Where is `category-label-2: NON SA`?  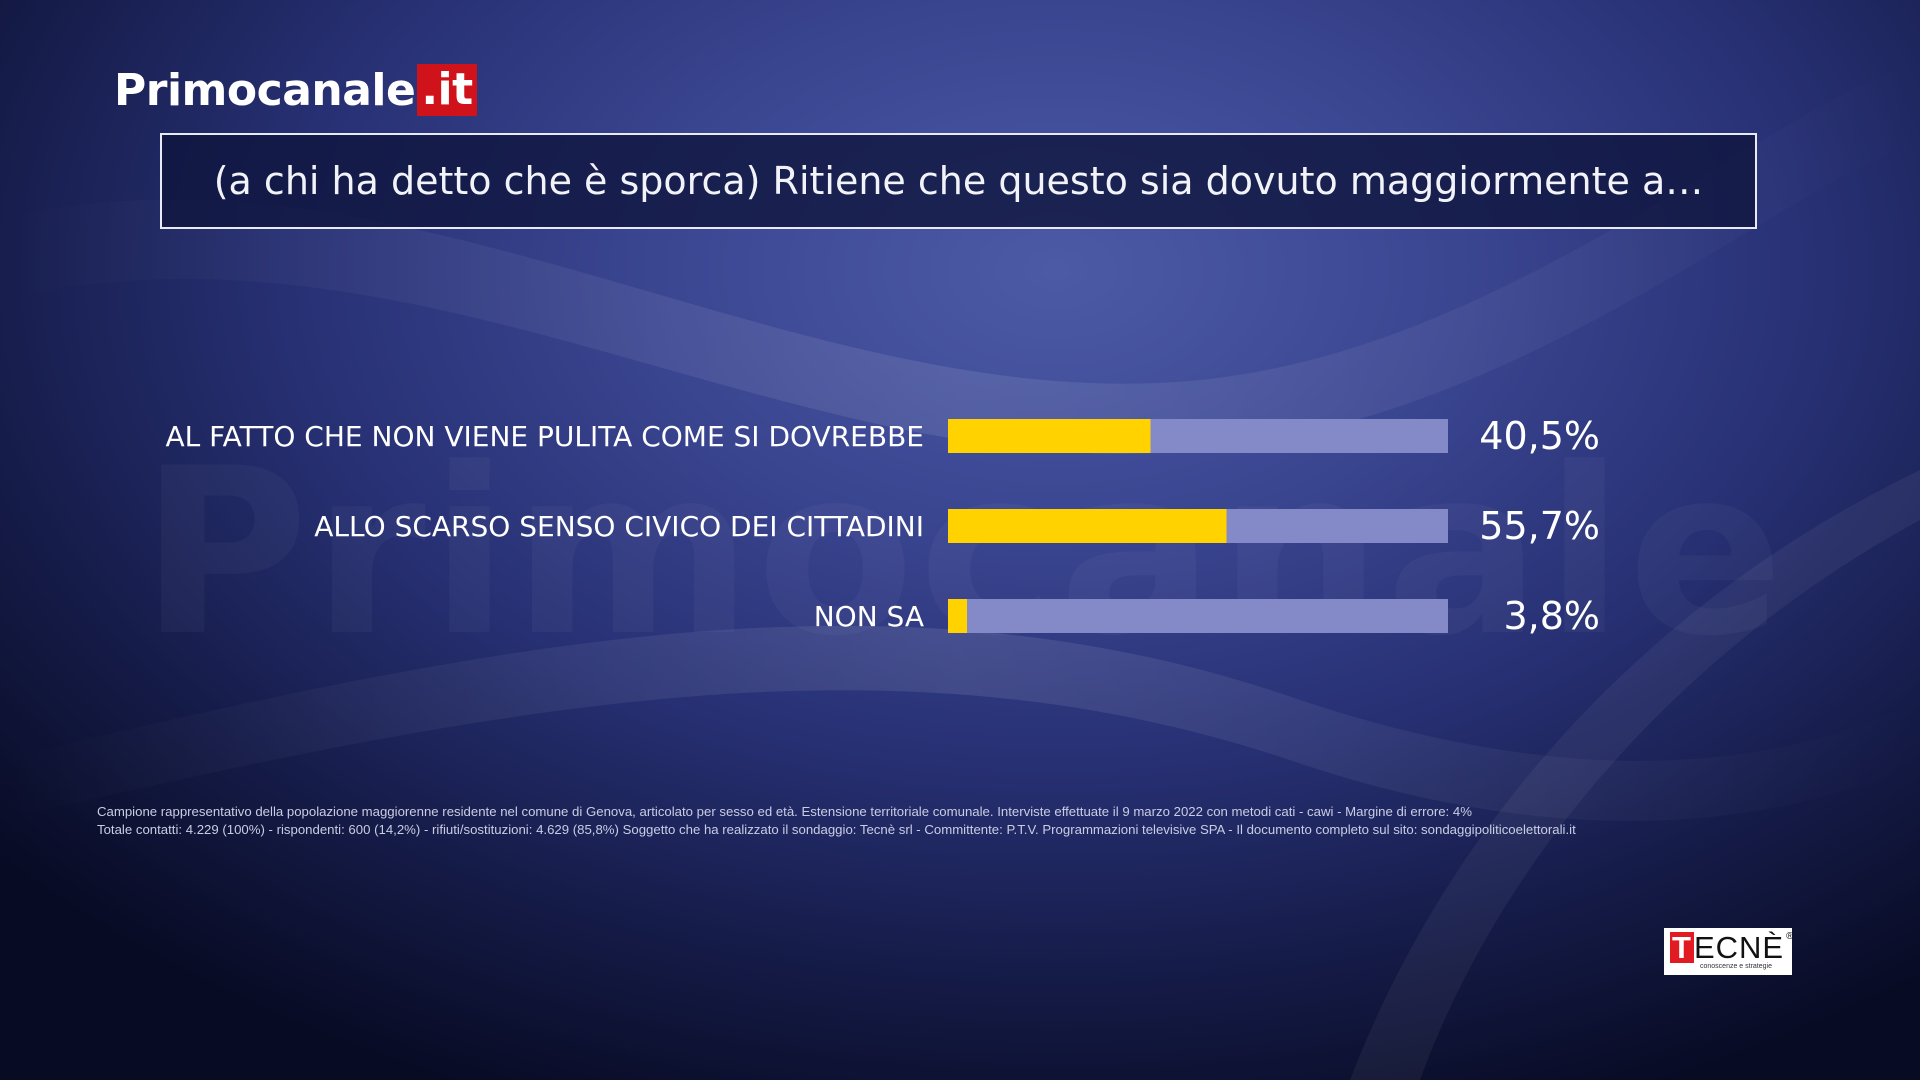 category-label-2: NON SA is located at coordinates (869, 616).